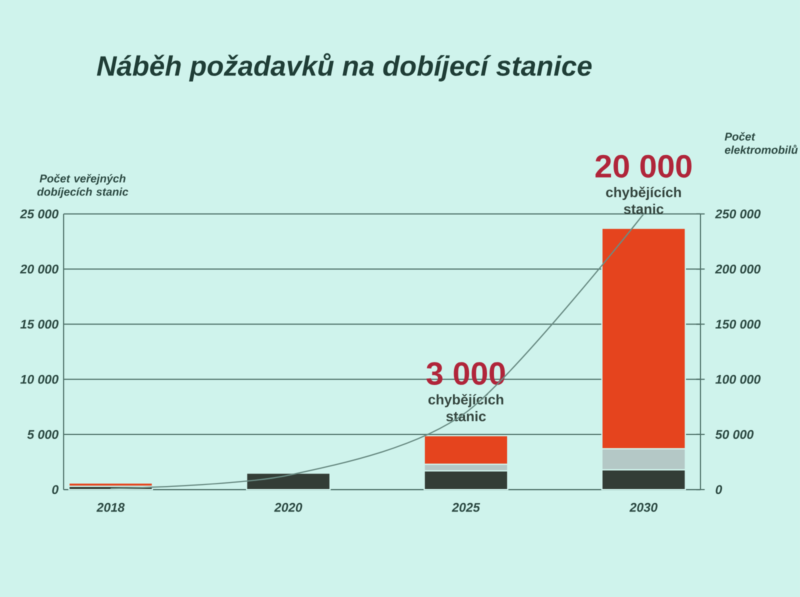 Image resolution: width=800 pixels, height=597 pixels. I want to click on y2-tick-label: 250 000, so click(738, 213).